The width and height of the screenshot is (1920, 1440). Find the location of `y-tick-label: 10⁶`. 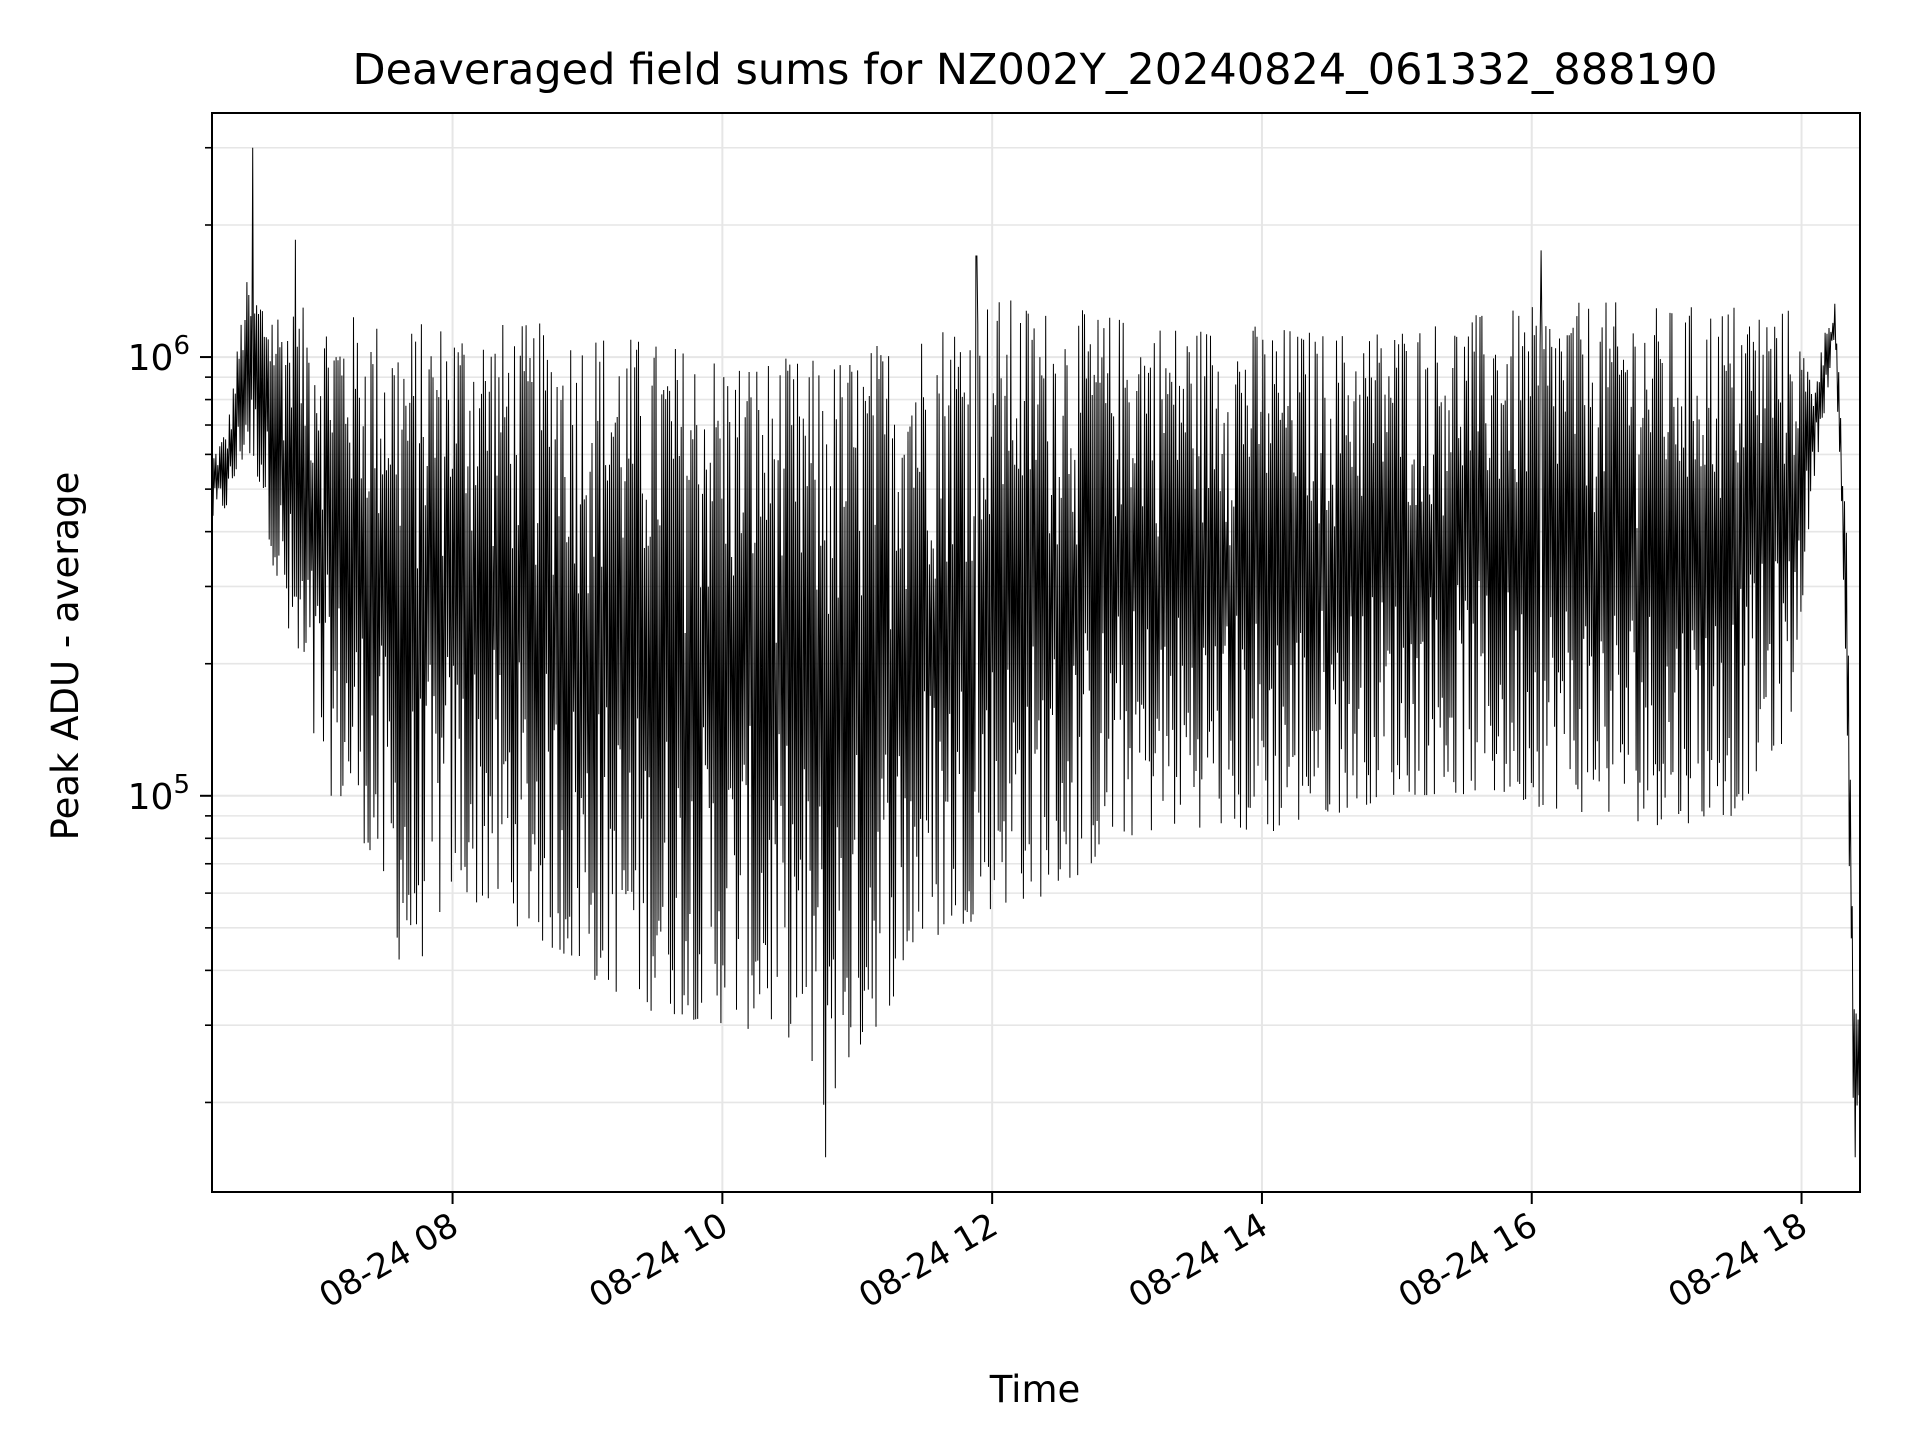

y-tick-label: 10⁶ is located at coordinates (159, 355).